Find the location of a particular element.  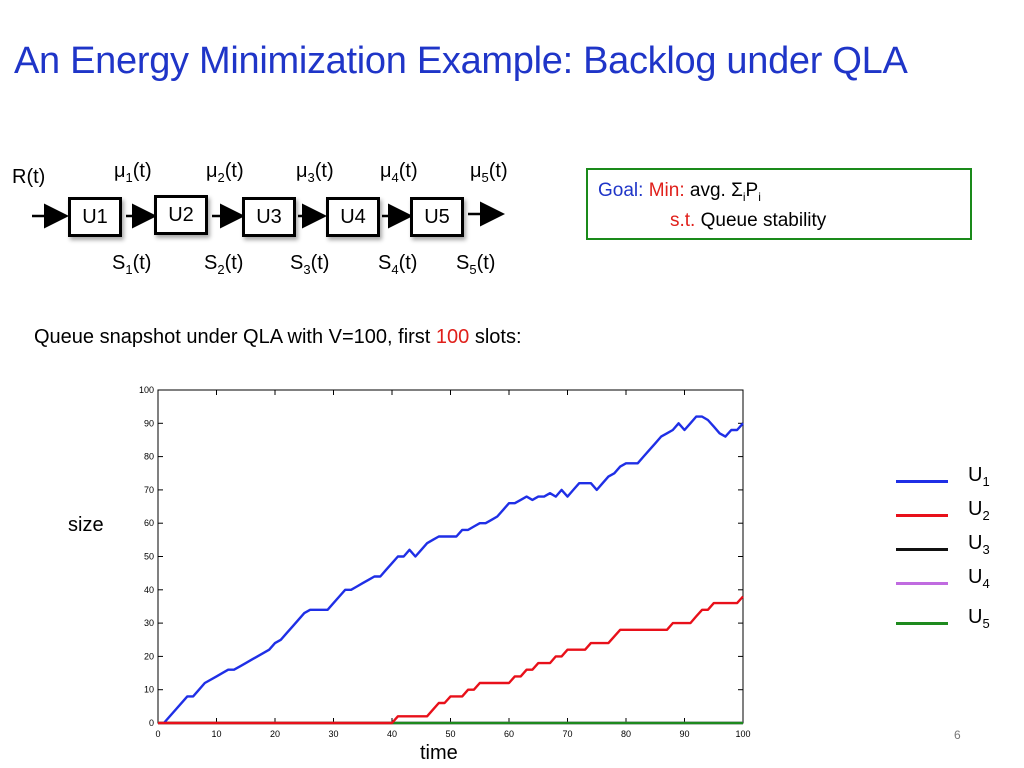

x-tick-label: 100 is located at coordinates (742, 734).